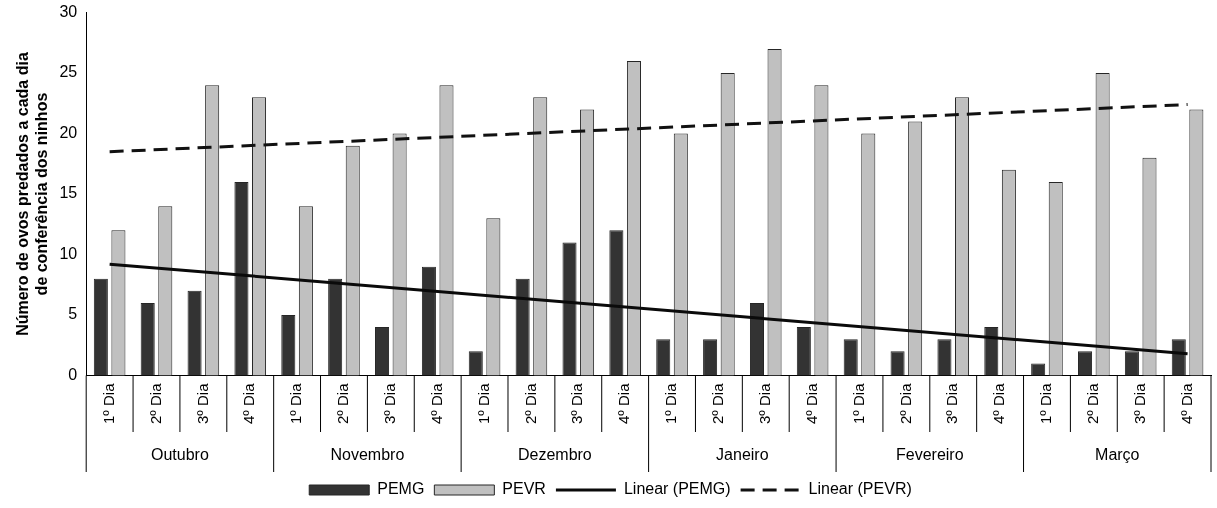 Image resolution: width=1217 pixels, height=508 pixels. Describe the element at coordinates (68, 72) in the screenshot. I see `y-tick-label: 25` at that location.